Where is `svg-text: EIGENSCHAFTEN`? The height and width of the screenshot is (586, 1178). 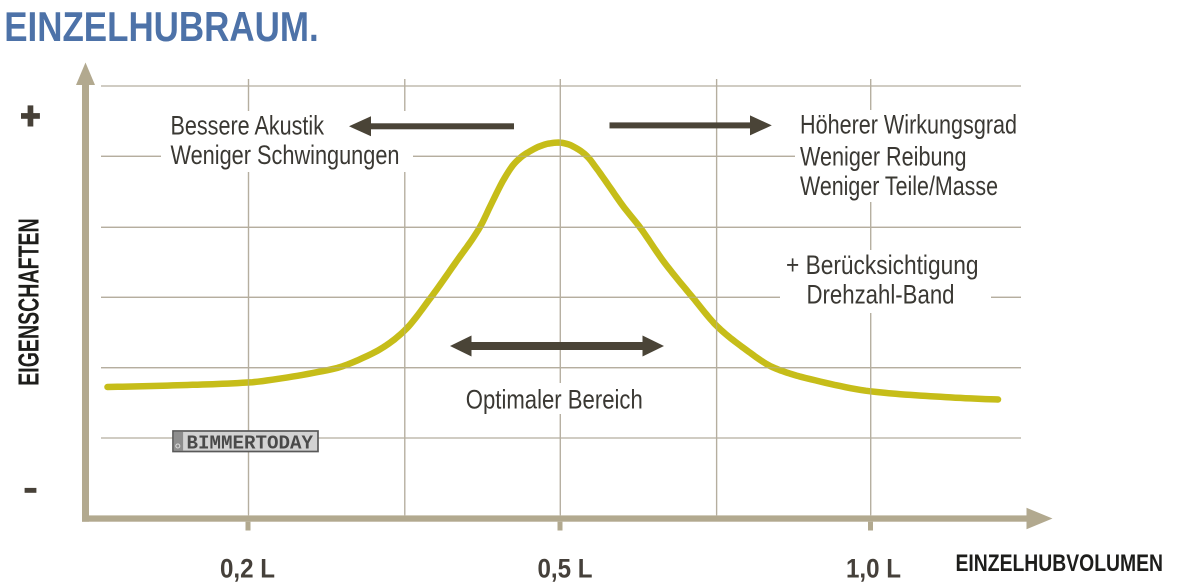
svg-text: EIGENSCHAFTEN is located at coordinates (29, 302).